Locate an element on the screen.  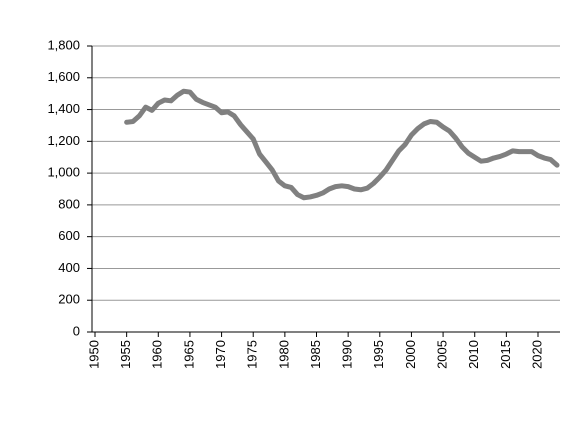
x-tick-label: 2005 is located at coordinates (442, 354).